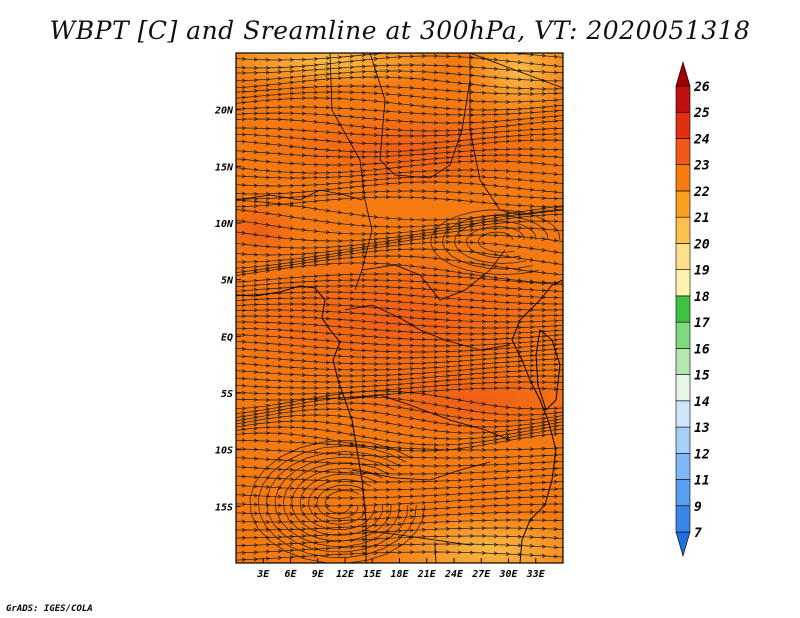  Describe the element at coordinates (481, 574) in the screenshot. I see `lon-tick-label: 27E` at that location.